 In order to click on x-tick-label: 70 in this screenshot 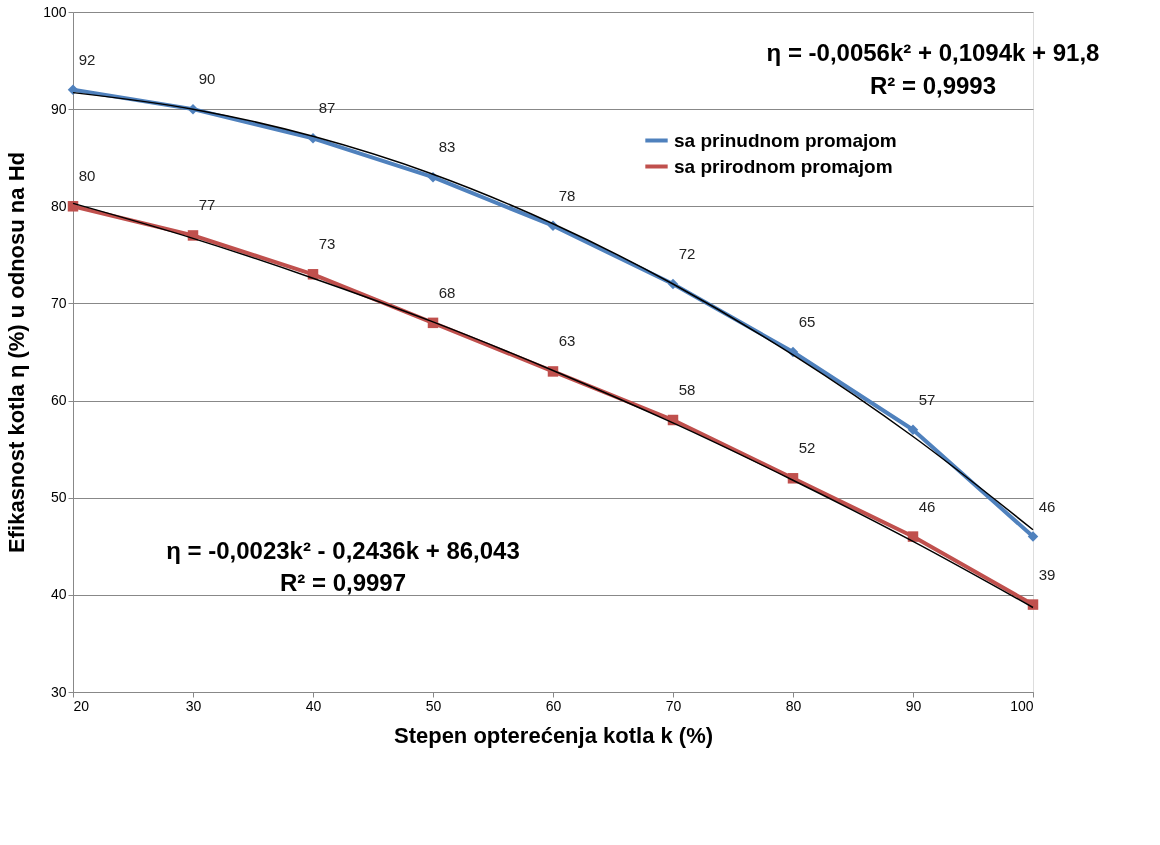, I will do `click(673, 705)`.